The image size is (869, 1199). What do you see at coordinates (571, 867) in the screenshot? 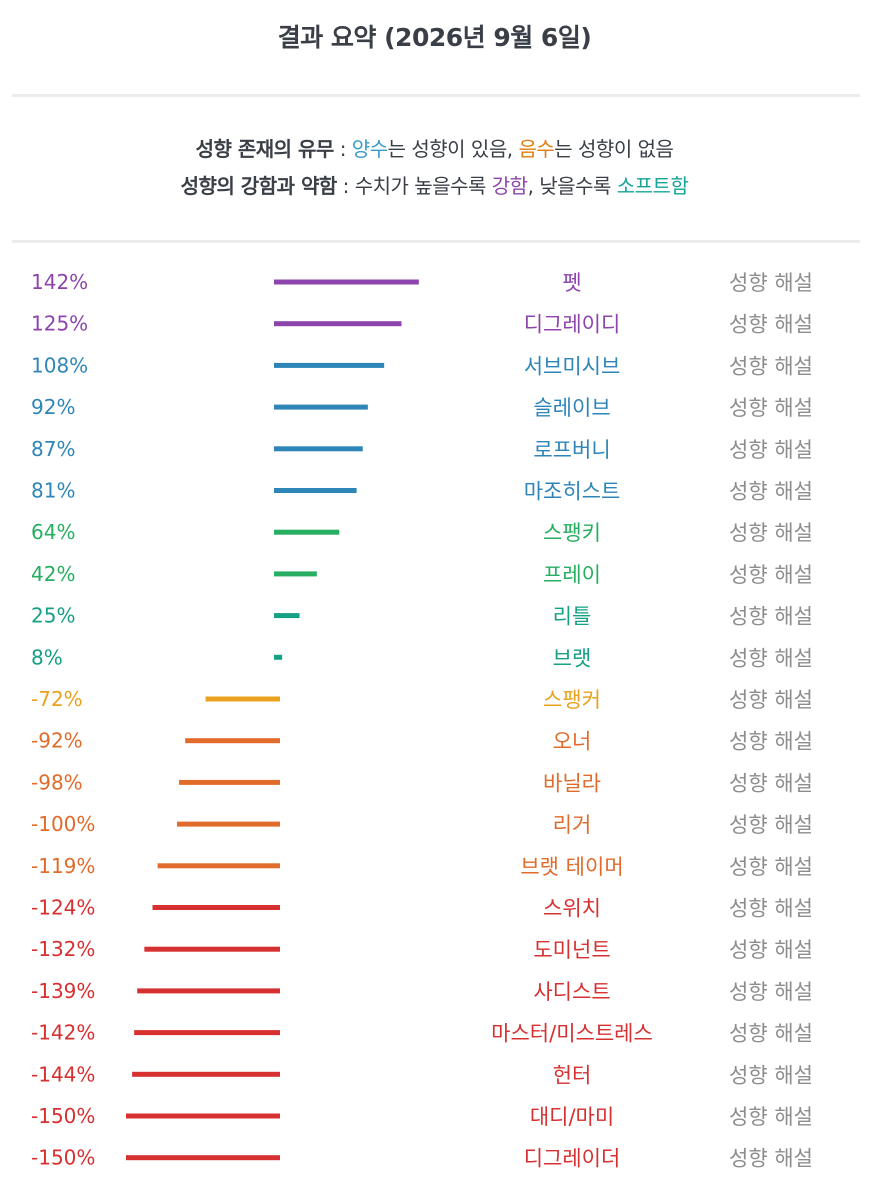
I see `category-label: 브랫 테이머` at bounding box center [571, 867].